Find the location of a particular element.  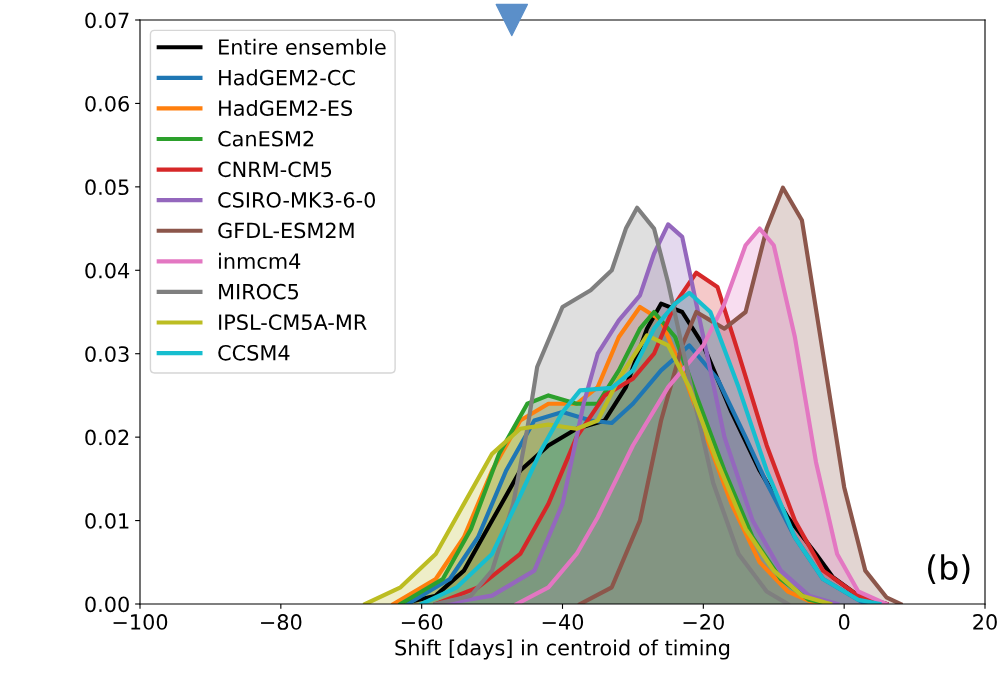

legend-label: HadGEM2-CC is located at coordinates (287, 77).